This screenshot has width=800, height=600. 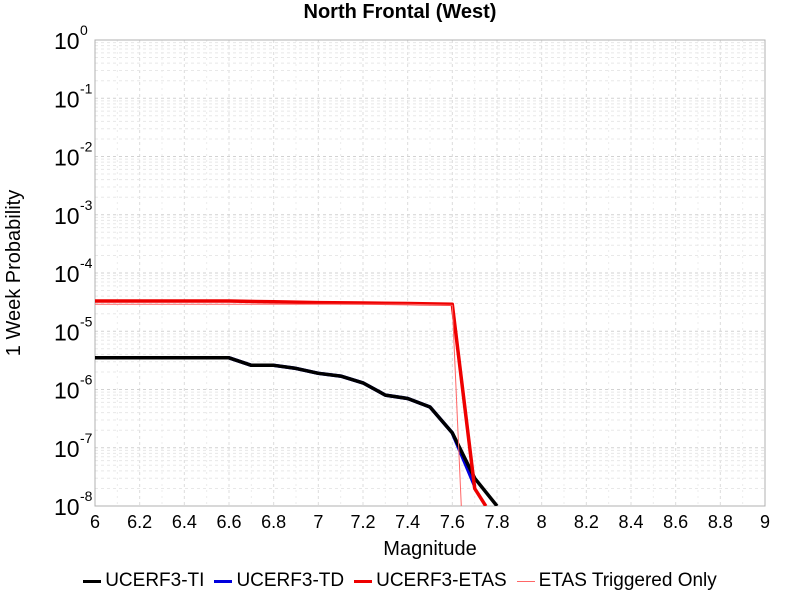 I want to click on legend-swatch-etas-triggered-only, so click(x=525, y=581).